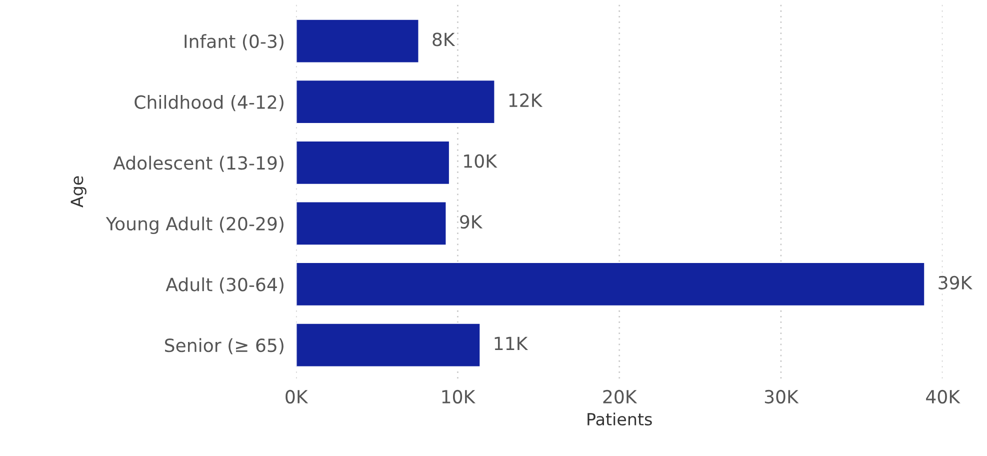 The image size is (987, 456). I want to click on x-axis-title: Patients, so click(620, 419).